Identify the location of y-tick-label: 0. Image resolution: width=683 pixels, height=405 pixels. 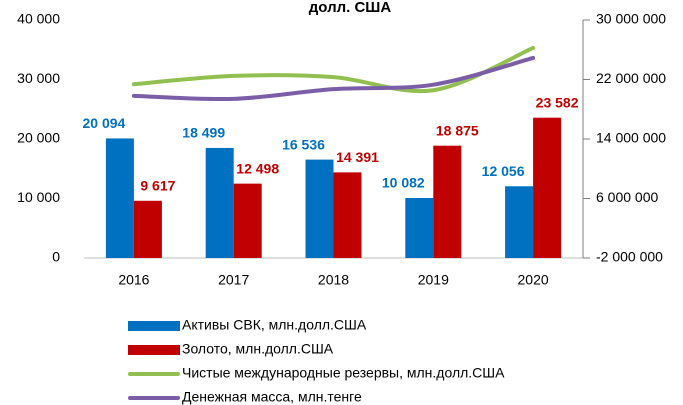
(56, 257).